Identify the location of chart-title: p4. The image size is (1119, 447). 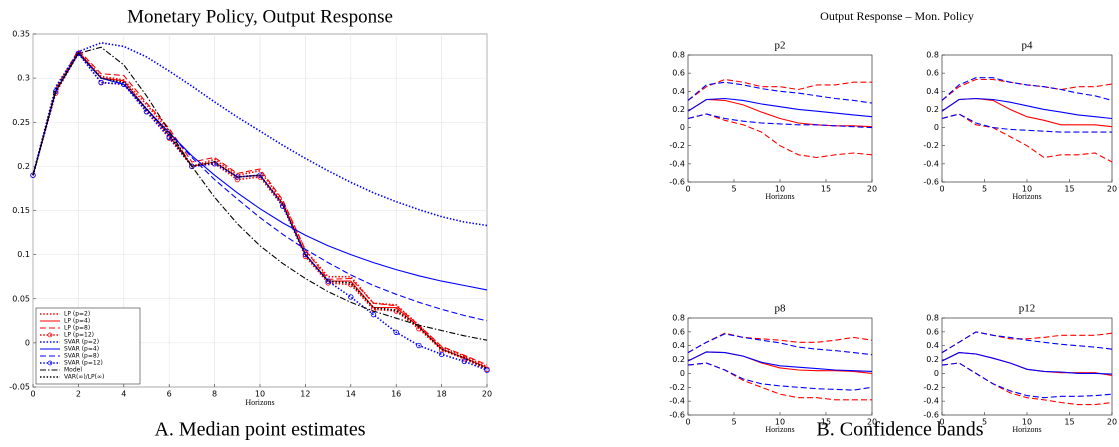
(1028, 46).